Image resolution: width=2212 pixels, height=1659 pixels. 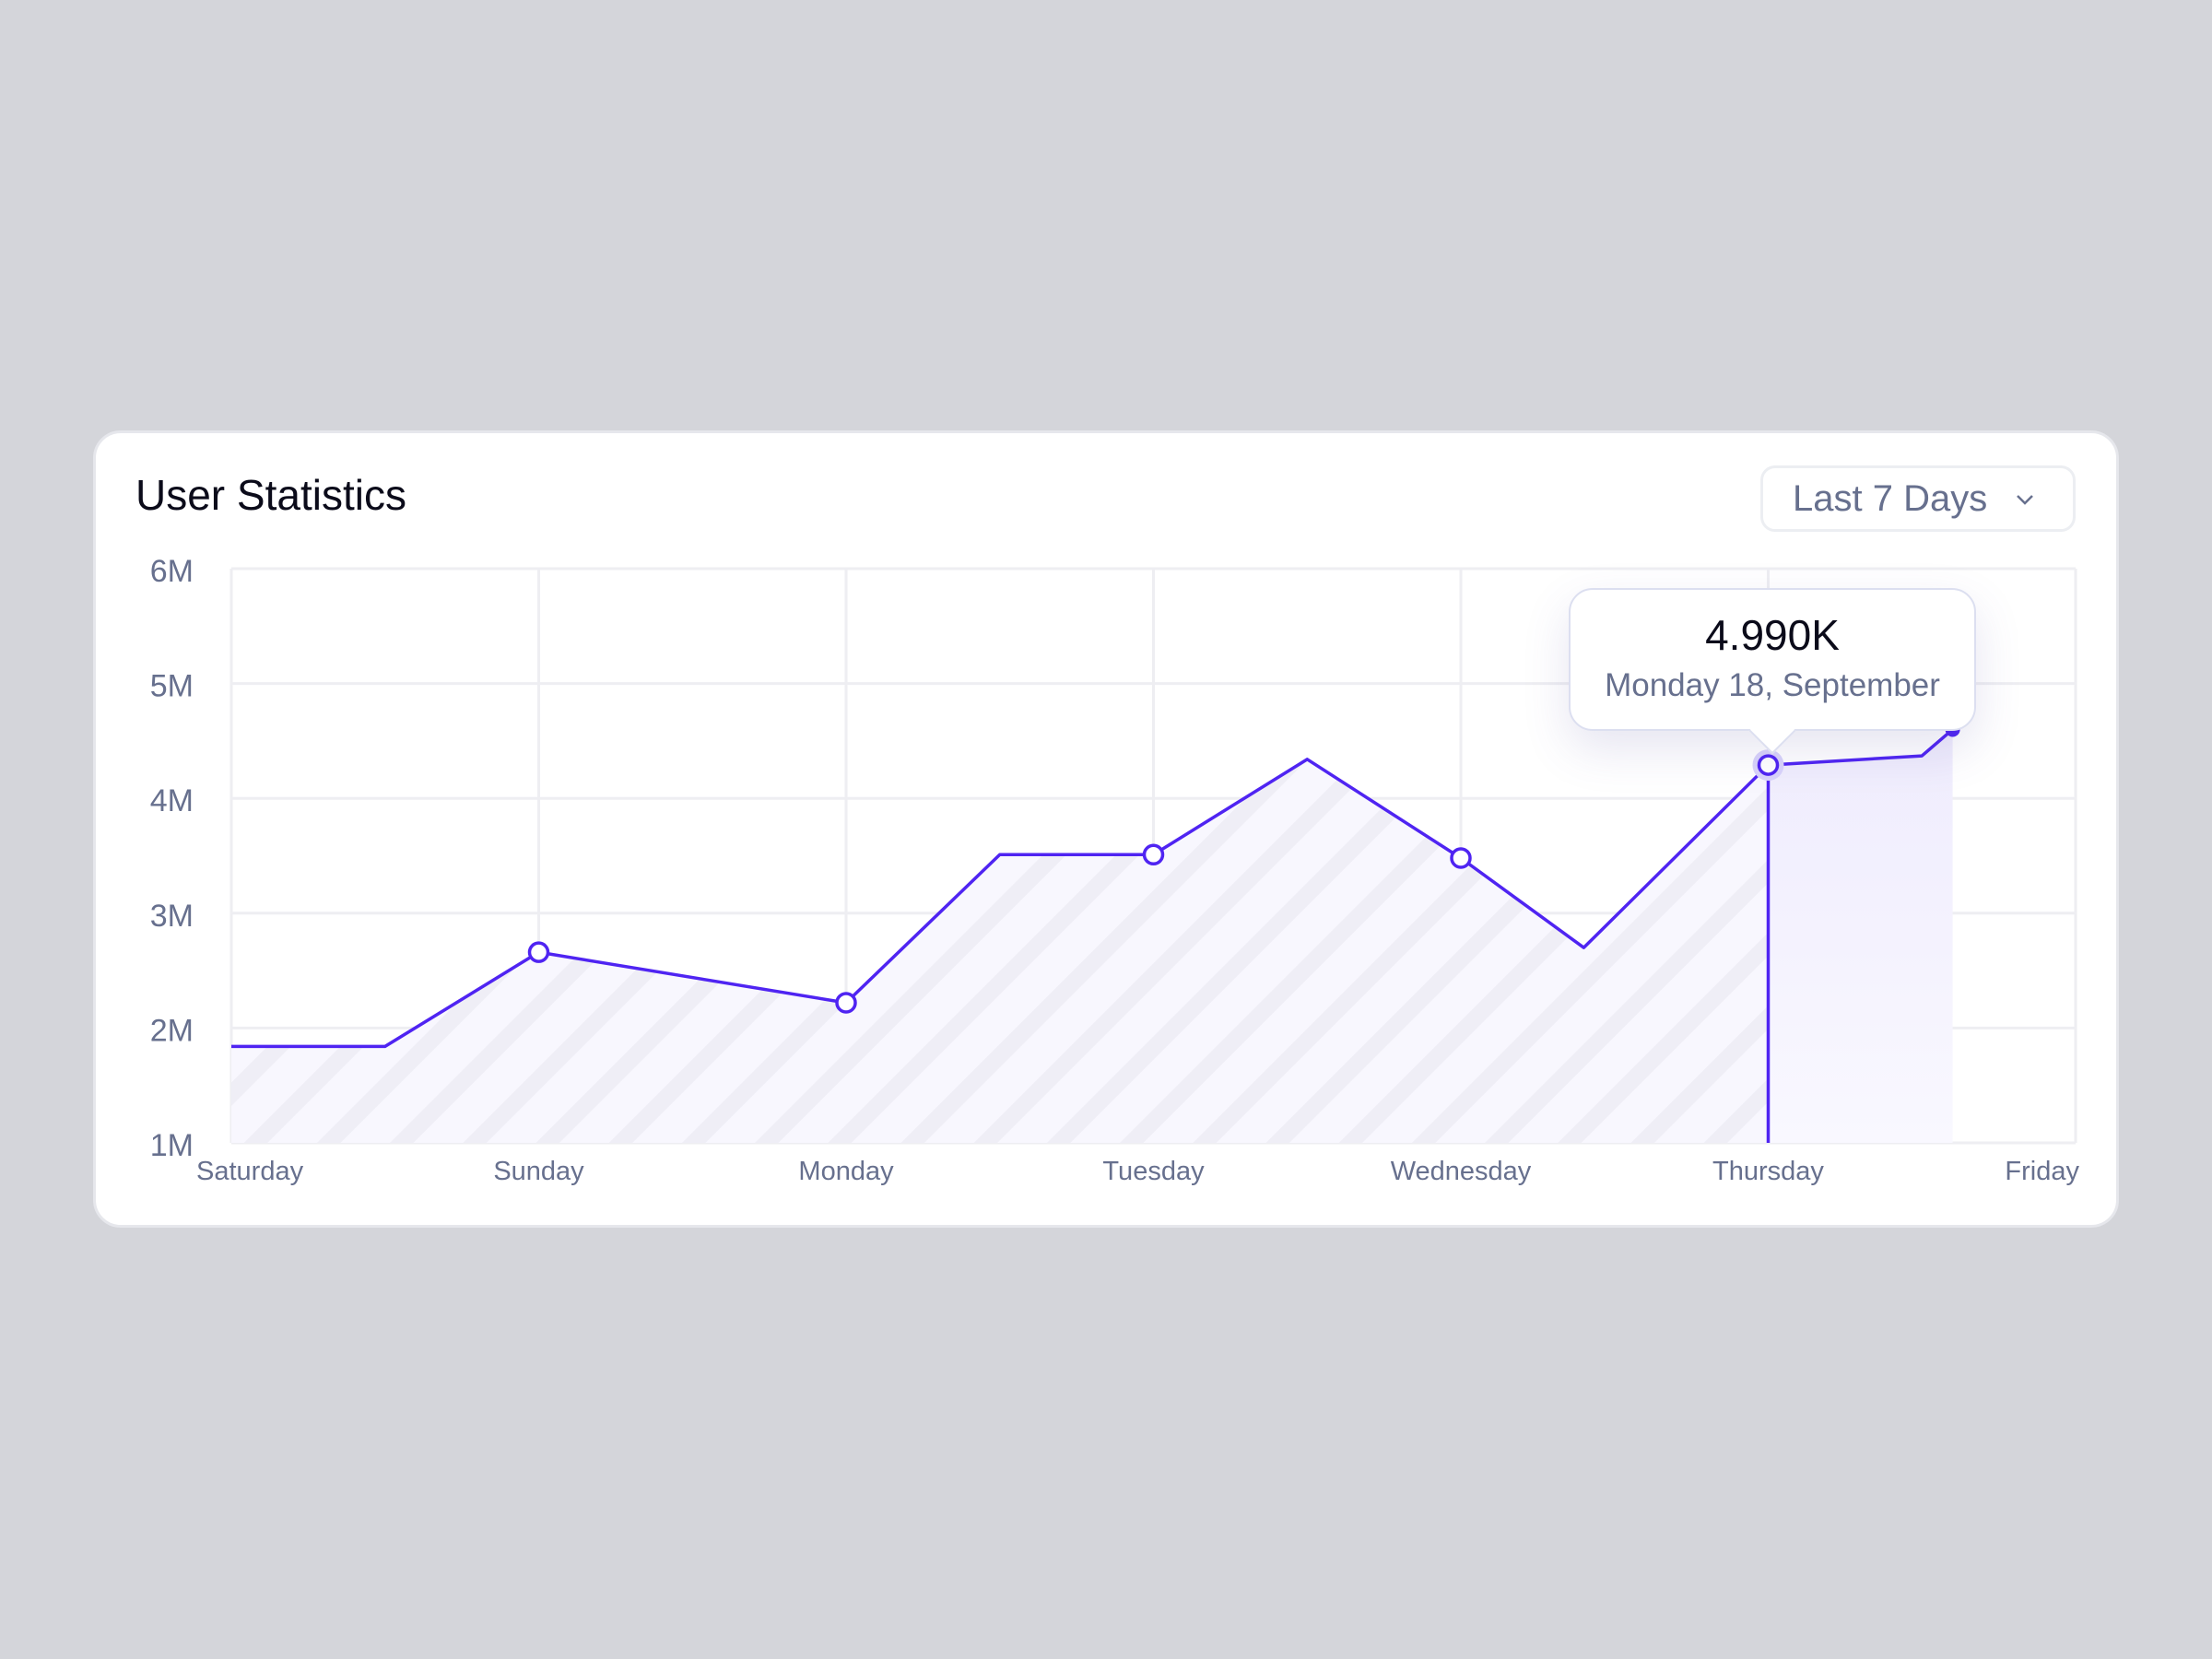 What do you see at coordinates (1768, 1171) in the screenshot?
I see `x-tick-label: Thursday` at bounding box center [1768, 1171].